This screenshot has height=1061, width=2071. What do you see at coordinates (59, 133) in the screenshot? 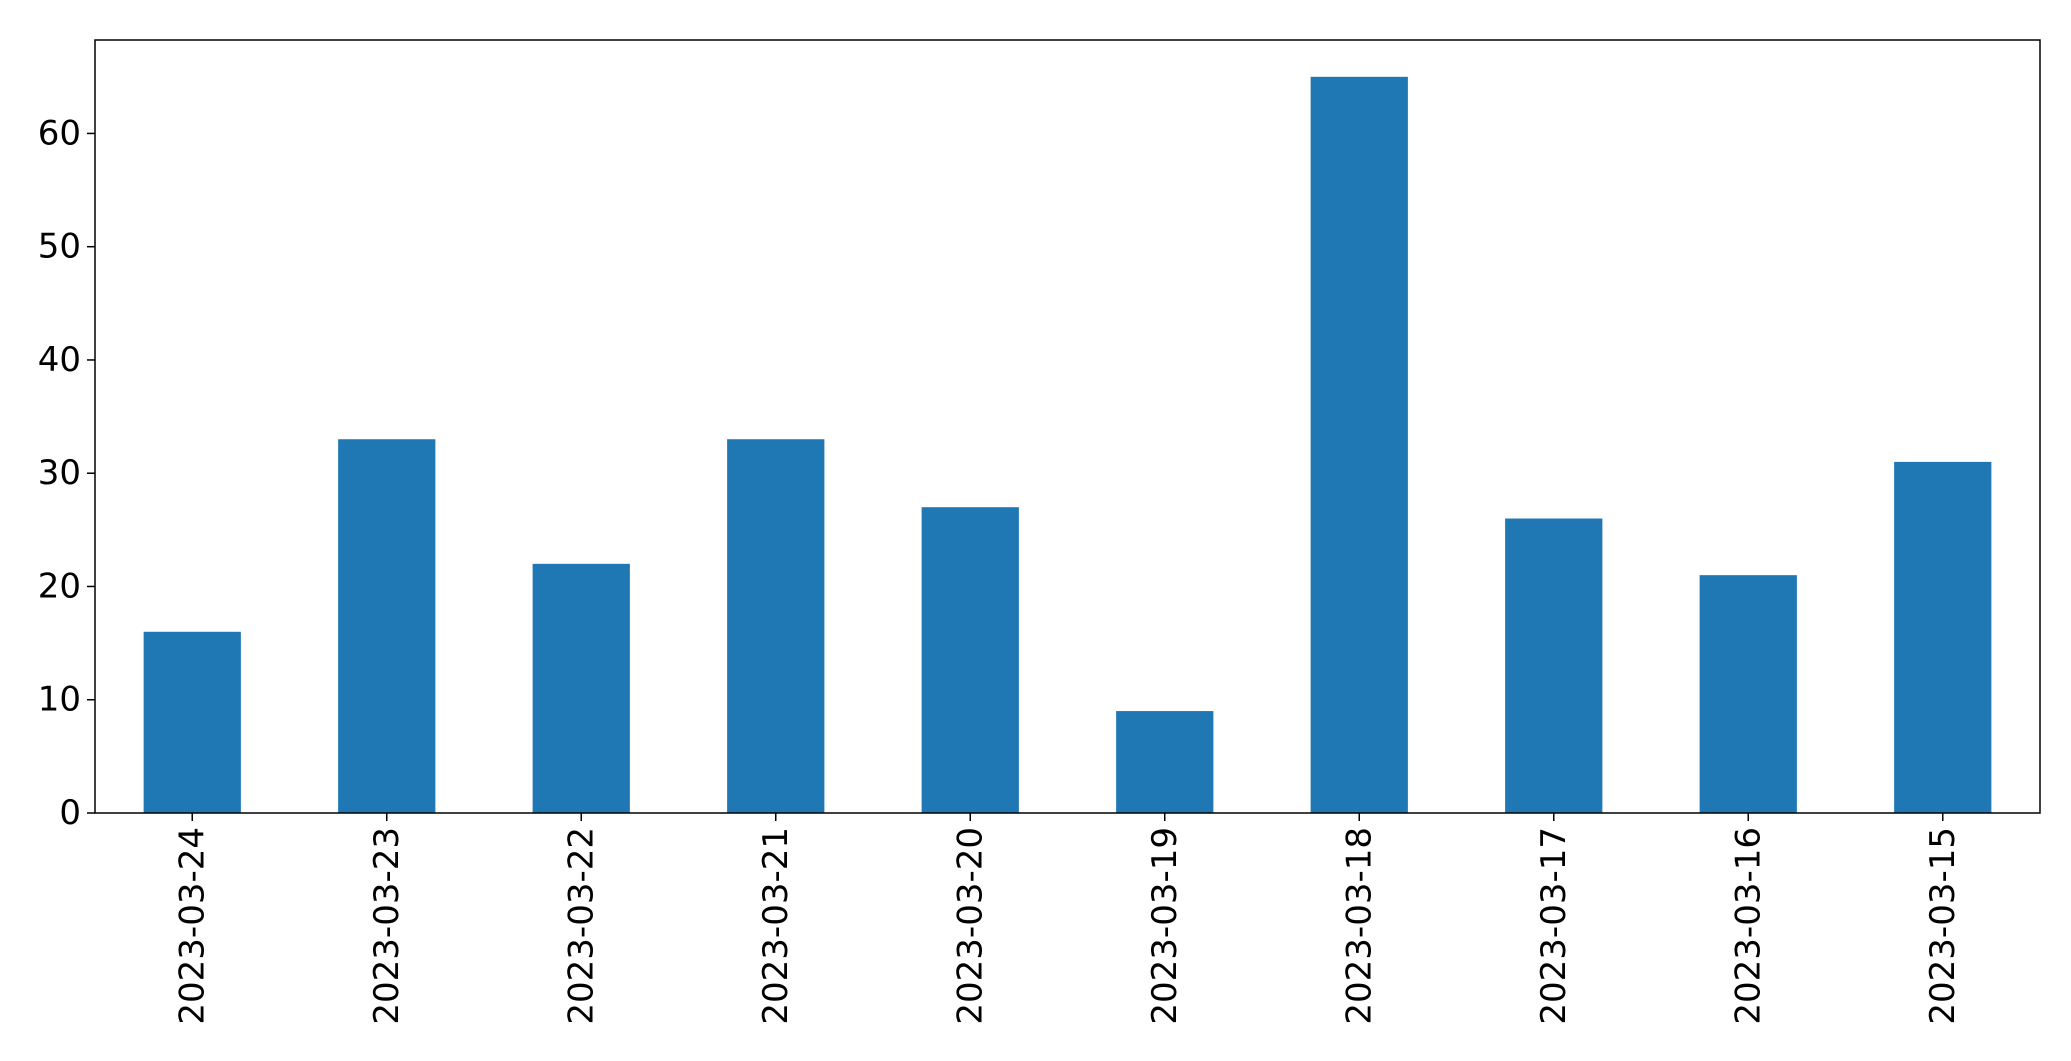
I see `y-tick-label: 60` at bounding box center [59, 133].